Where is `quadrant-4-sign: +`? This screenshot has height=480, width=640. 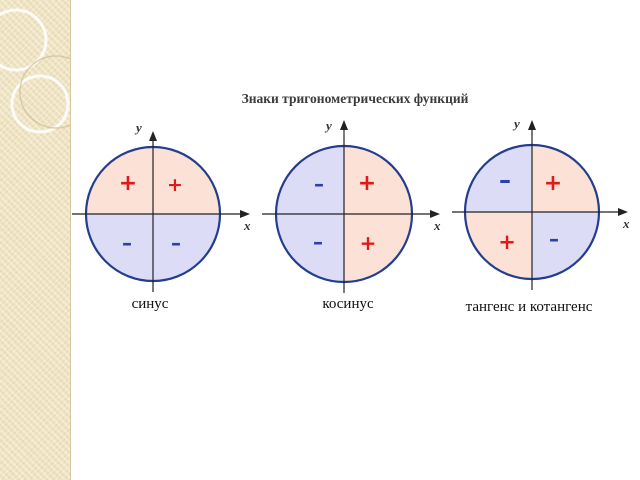
quadrant-4-sign: + is located at coordinates (368, 243).